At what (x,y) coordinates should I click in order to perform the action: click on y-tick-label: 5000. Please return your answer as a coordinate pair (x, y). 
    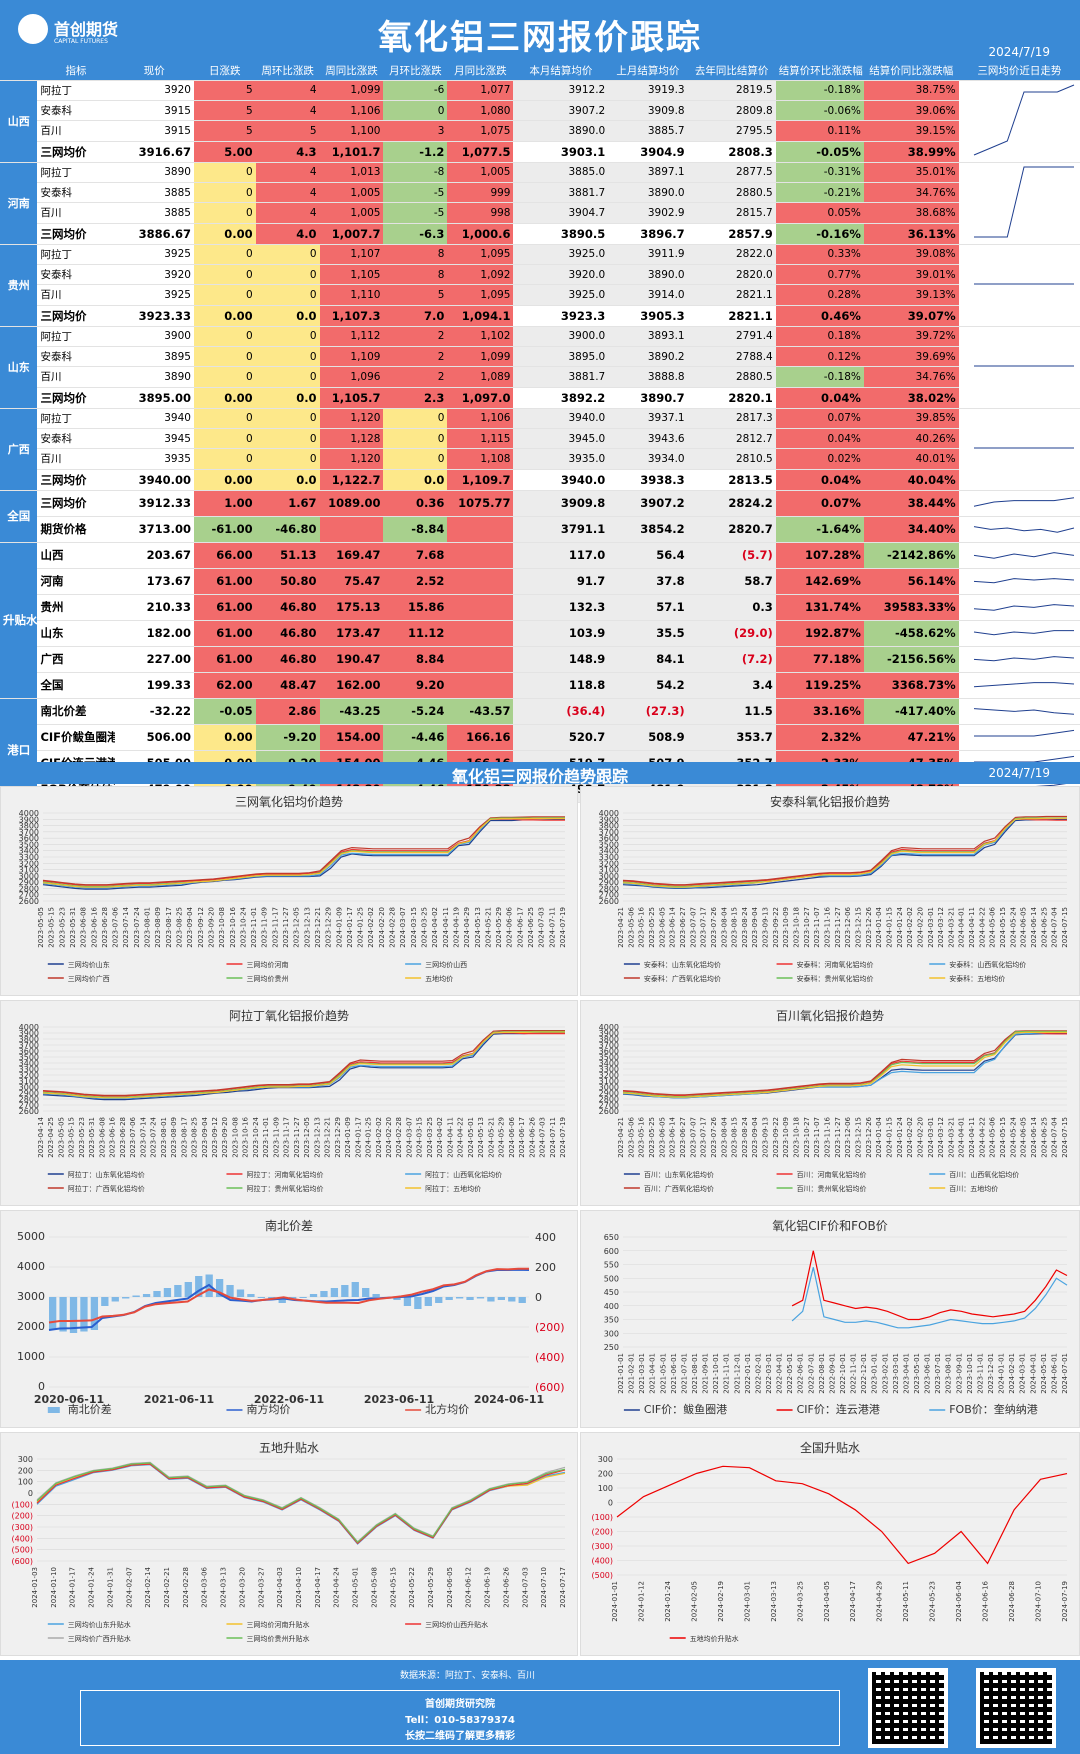
    Looking at the image, I should click on (31, 1236).